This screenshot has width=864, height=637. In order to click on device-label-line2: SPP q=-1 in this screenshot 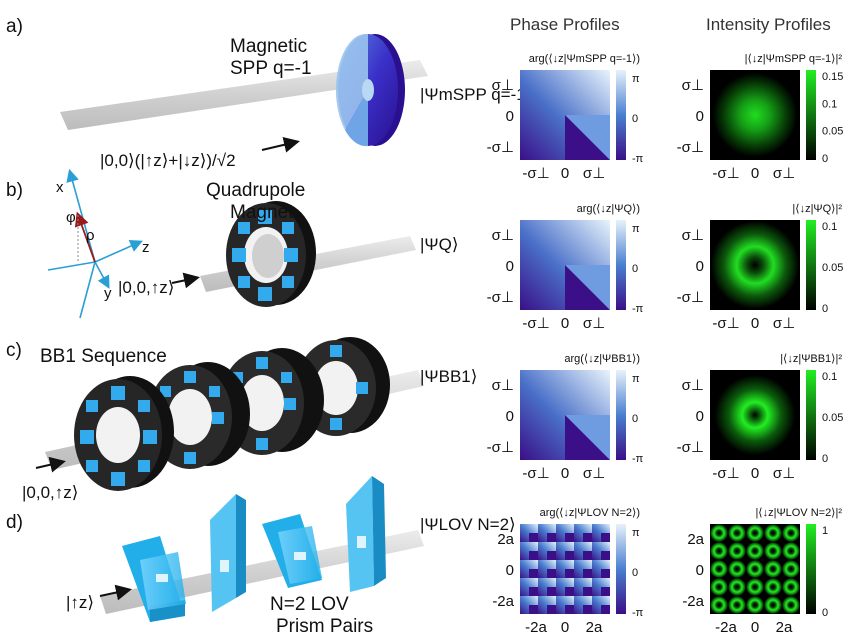, I will do `click(271, 68)`.